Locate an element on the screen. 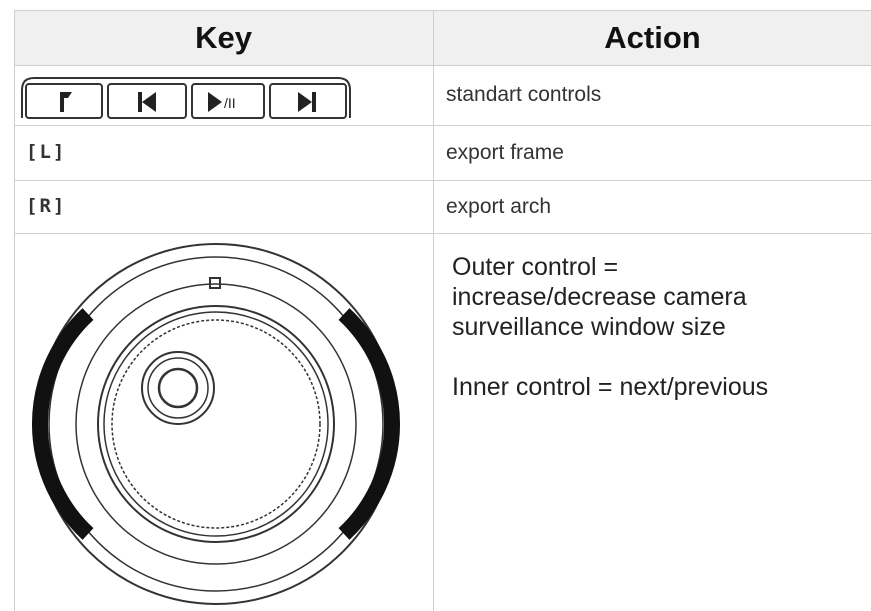 The width and height of the screenshot is (871, 611). header-action: Action is located at coordinates (652, 37).